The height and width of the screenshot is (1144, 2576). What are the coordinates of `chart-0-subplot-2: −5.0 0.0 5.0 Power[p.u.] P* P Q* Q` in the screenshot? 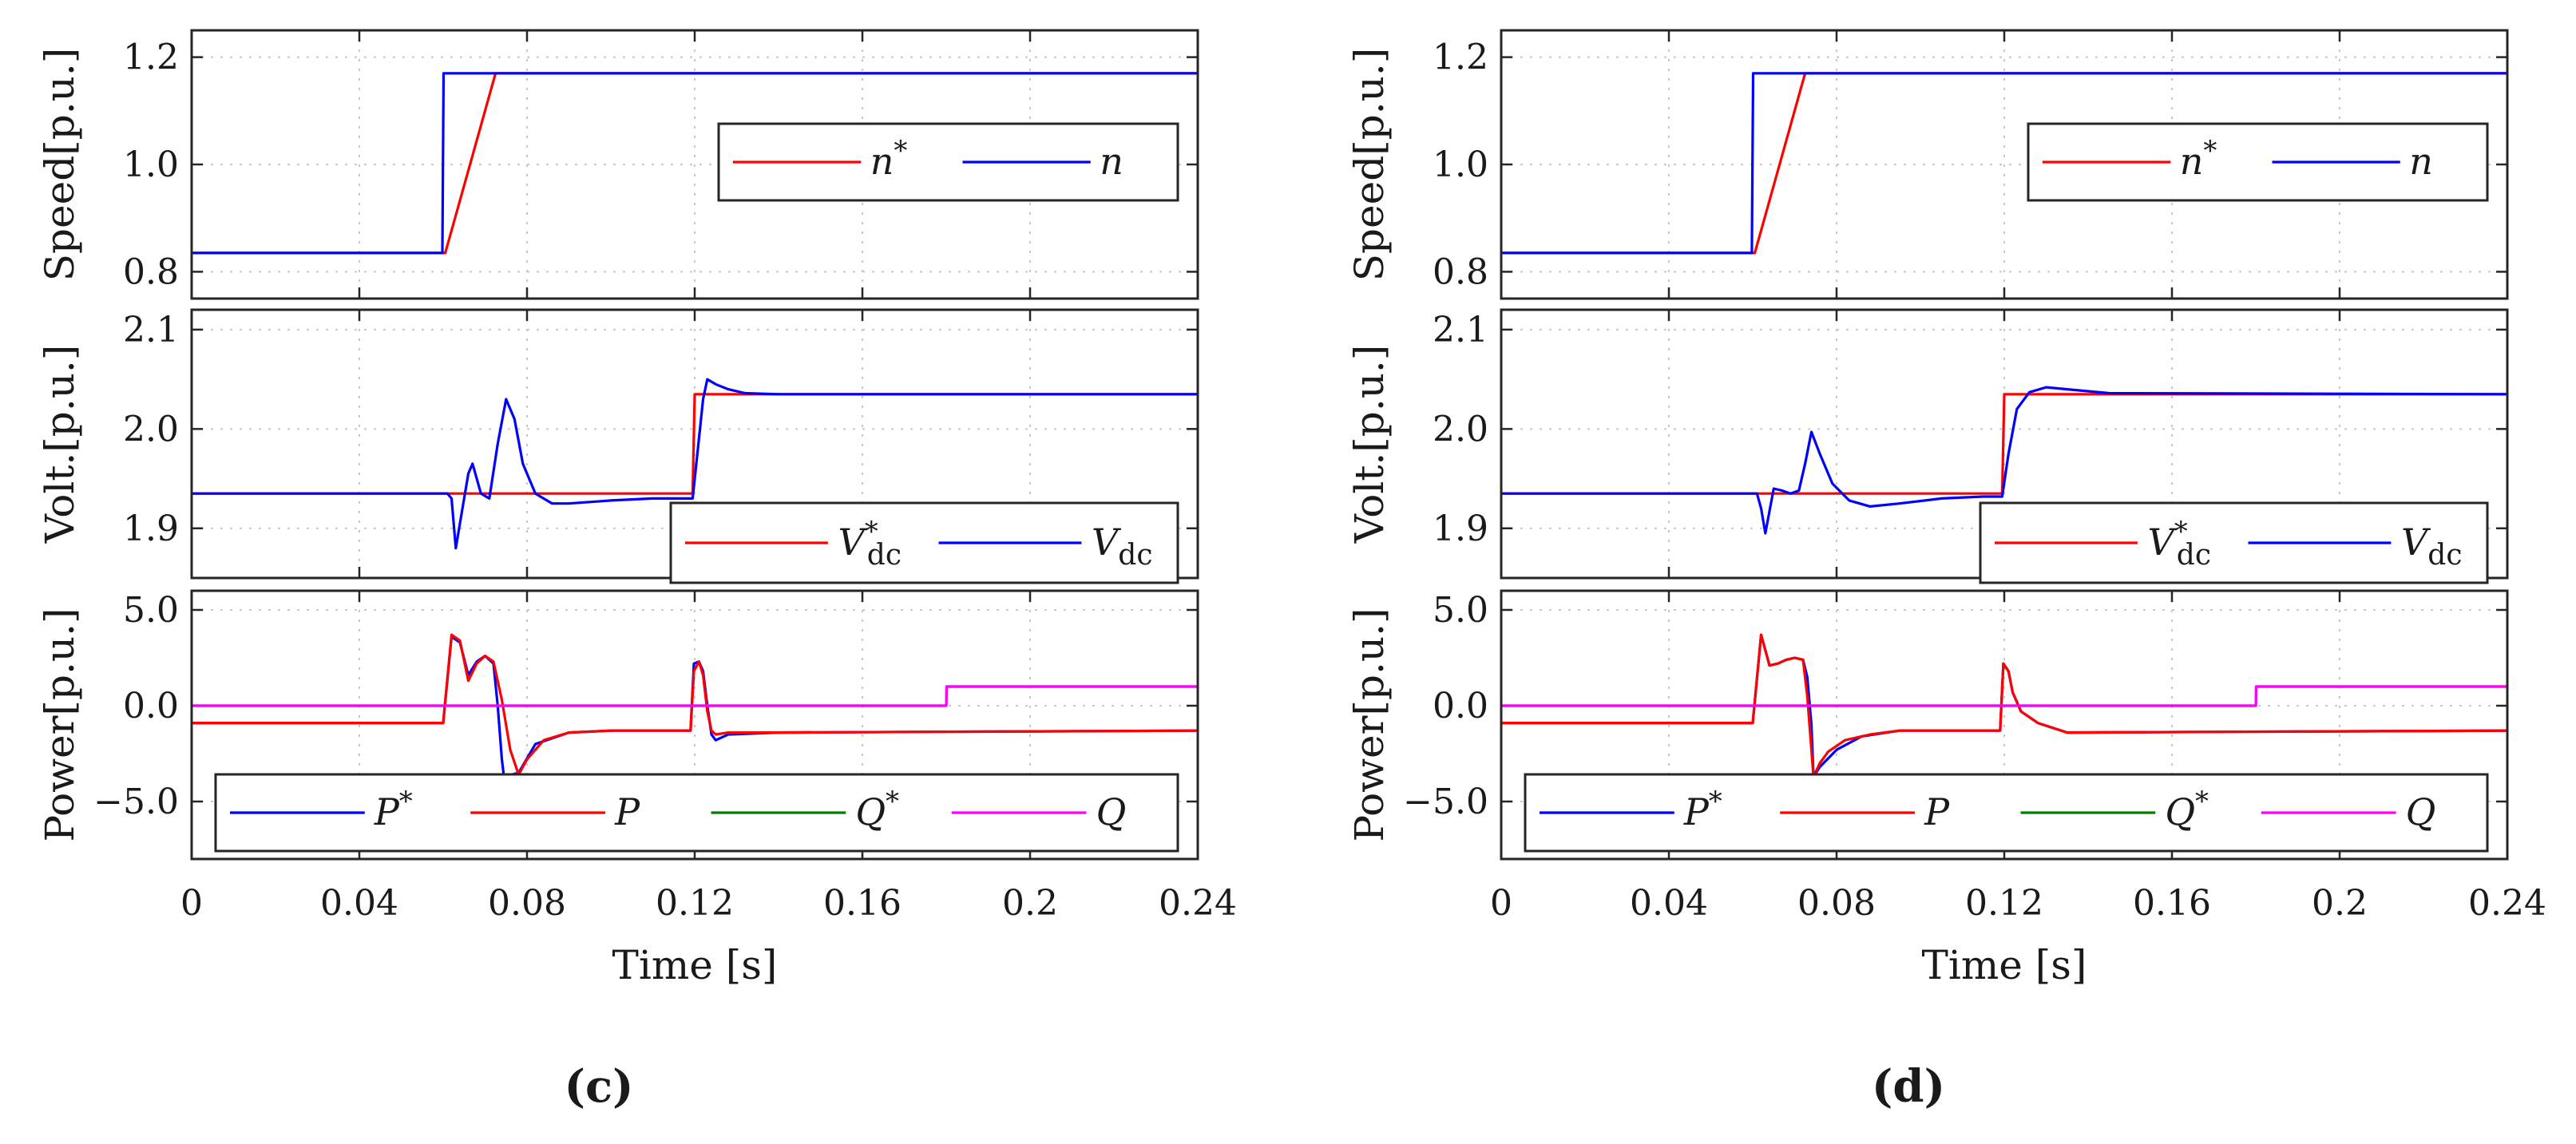 It's located at (618, 725).